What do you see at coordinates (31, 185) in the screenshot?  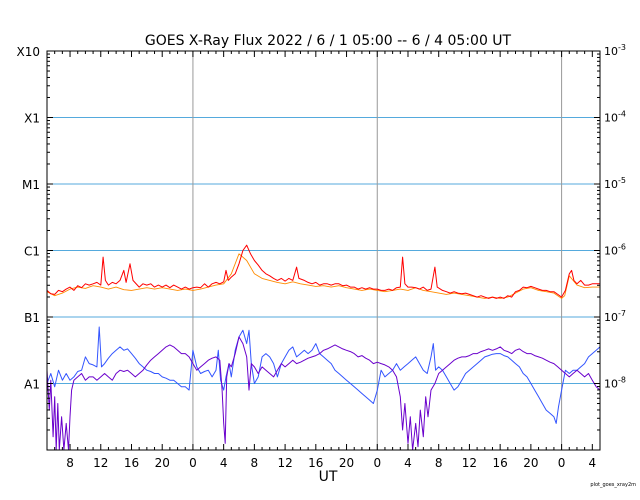 I see `y-left-label: M1` at bounding box center [31, 185].